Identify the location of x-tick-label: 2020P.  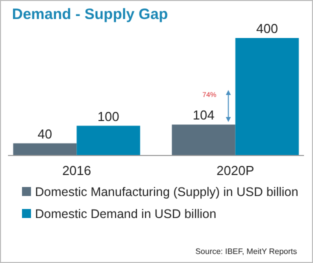
(235, 170).